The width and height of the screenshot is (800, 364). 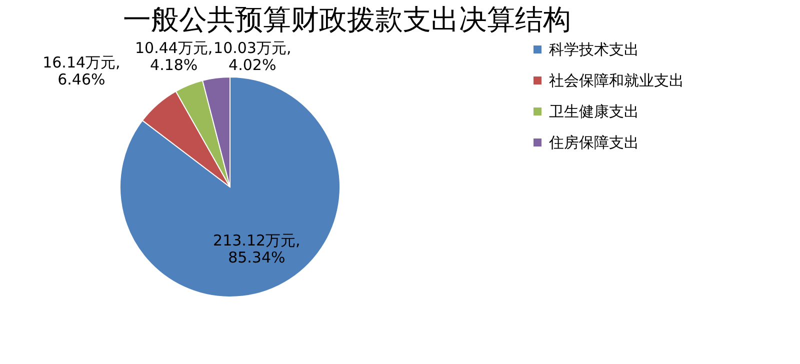 What do you see at coordinates (593, 143) in the screenshot?
I see `legend-label: 住房保障支出` at bounding box center [593, 143].